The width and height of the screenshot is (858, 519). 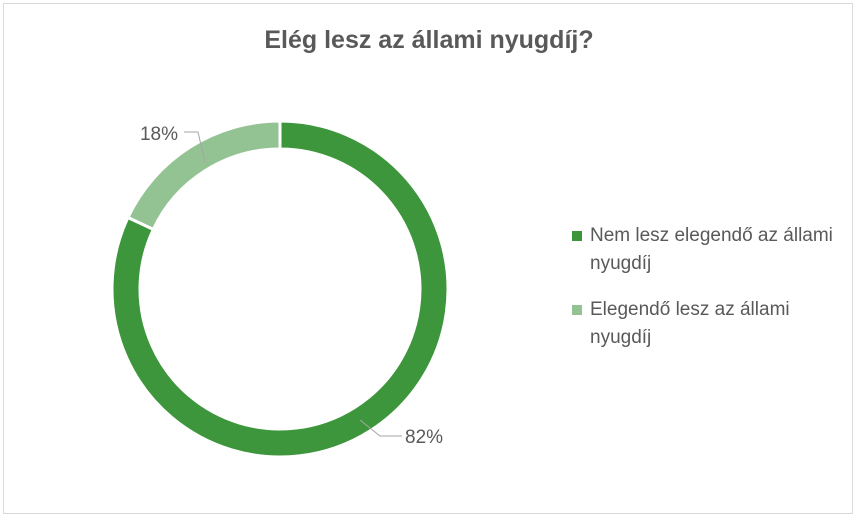 I want to click on legend-item-1: Elegendő lesz az állami nyugdíj, so click(x=707, y=324).